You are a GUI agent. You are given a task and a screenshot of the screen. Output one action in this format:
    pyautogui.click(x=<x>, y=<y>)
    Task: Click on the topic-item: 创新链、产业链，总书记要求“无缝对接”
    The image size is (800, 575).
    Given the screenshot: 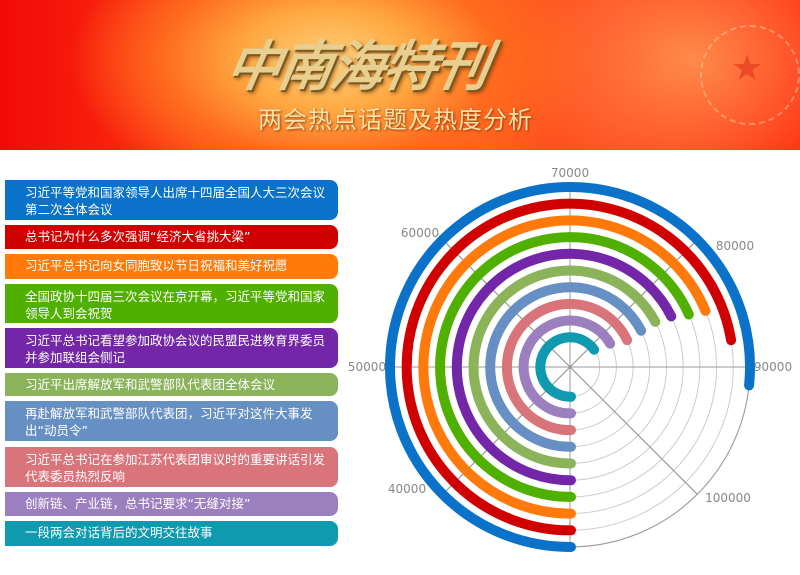 What is the action you would take?
    pyautogui.click(x=171, y=504)
    